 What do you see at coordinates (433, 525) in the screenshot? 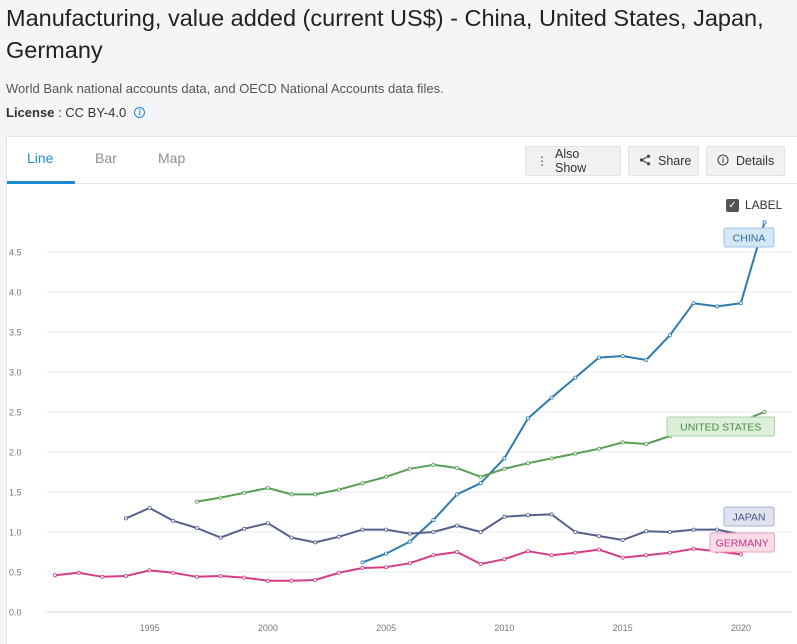
I see `series-line-japan` at bounding box center [433, 525].